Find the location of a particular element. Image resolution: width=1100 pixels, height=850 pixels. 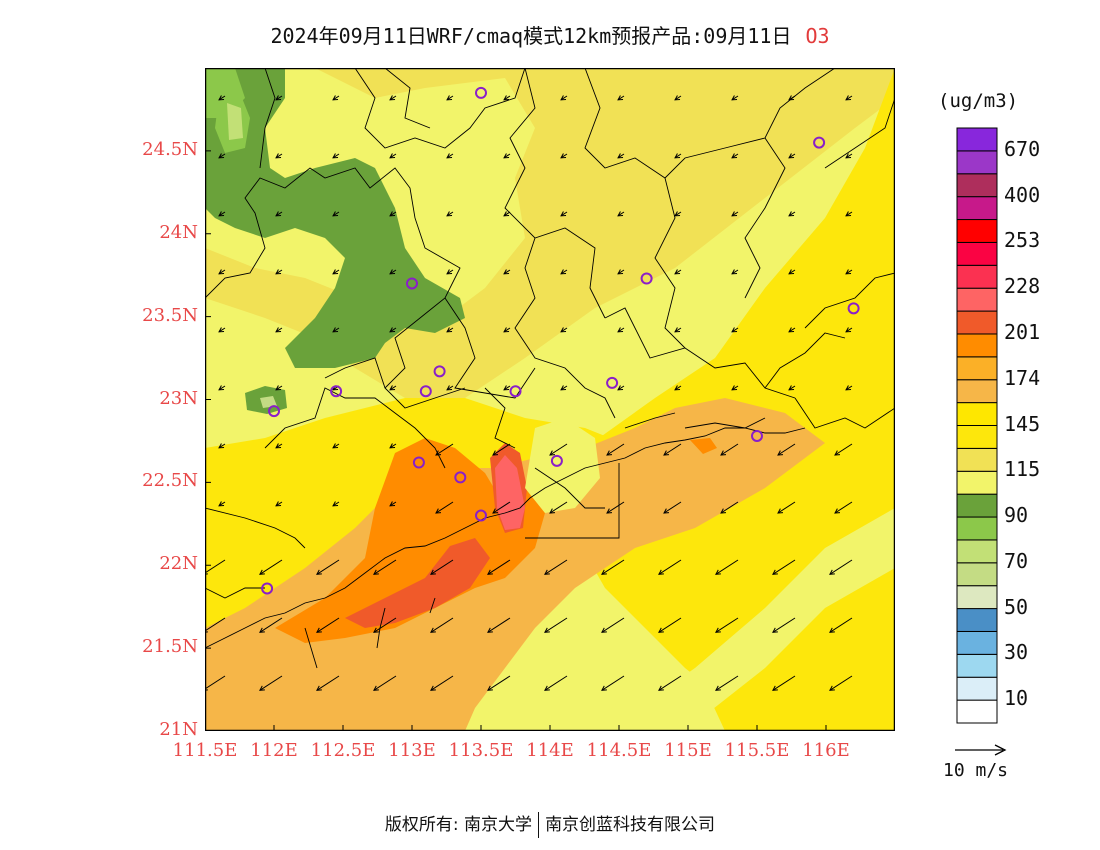

colorbar-label: 253 is located at coordinates (1022, 240).